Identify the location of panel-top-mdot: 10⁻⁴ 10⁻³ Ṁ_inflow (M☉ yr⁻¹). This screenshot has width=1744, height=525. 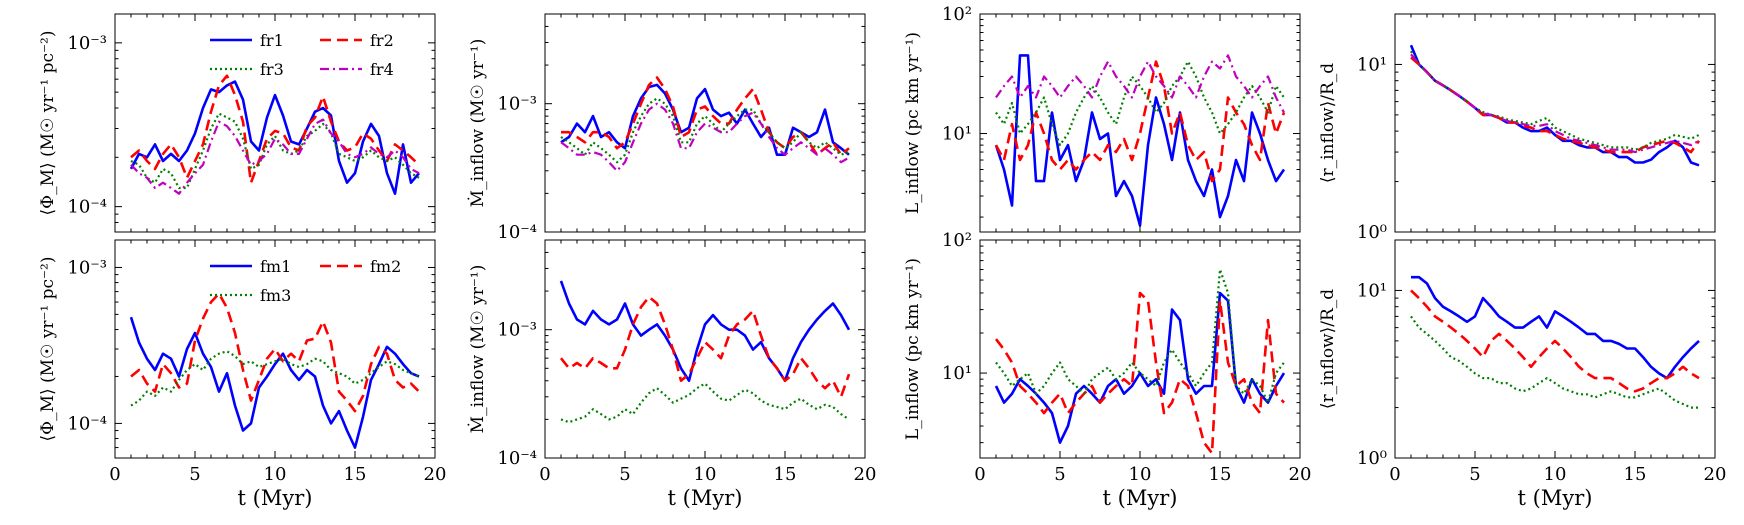
(666, 128).